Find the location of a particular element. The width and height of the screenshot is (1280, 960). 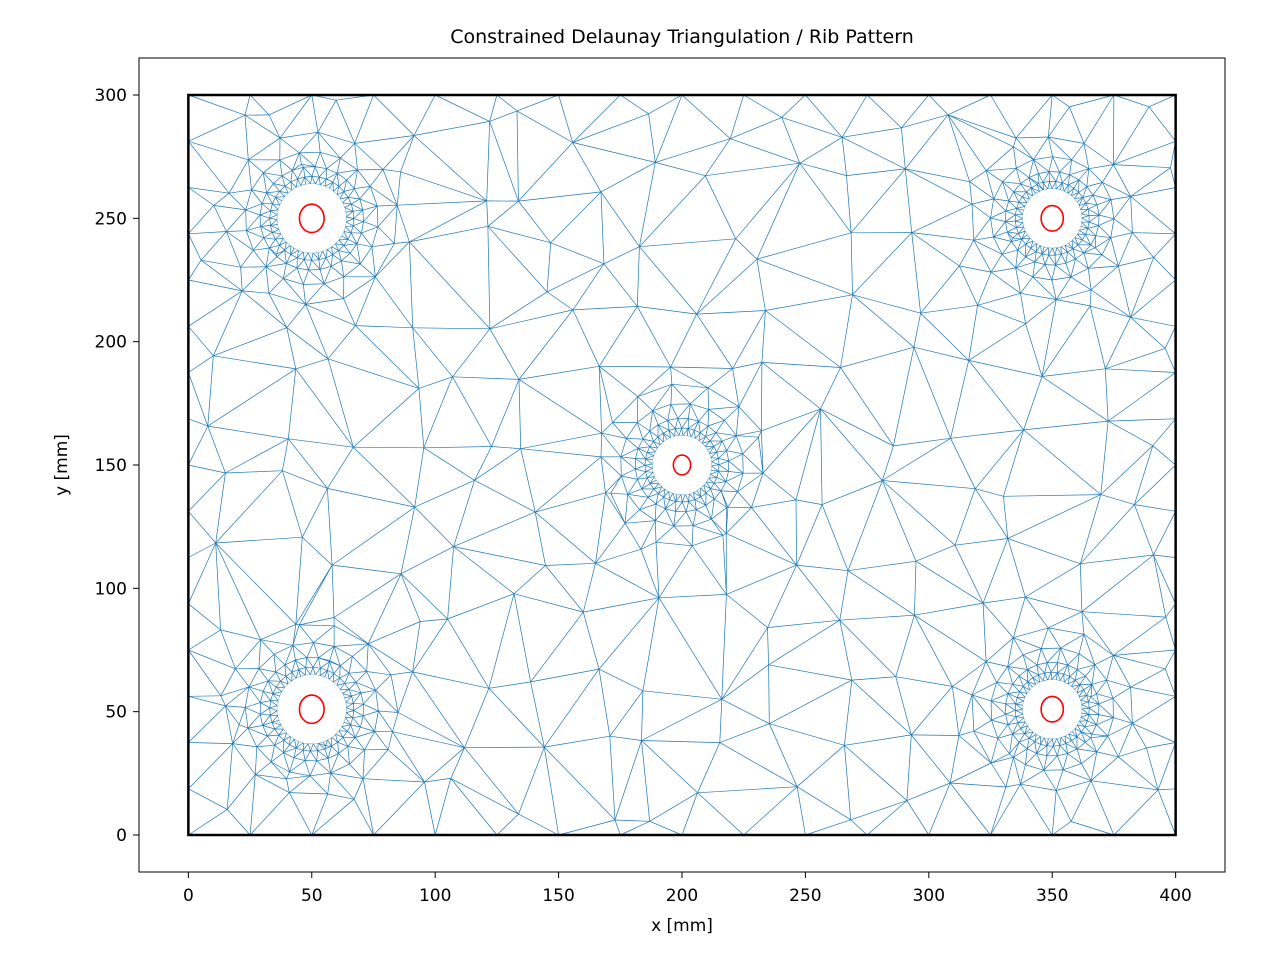

y-tick-label: 200 is located at coordinates (111, 343).